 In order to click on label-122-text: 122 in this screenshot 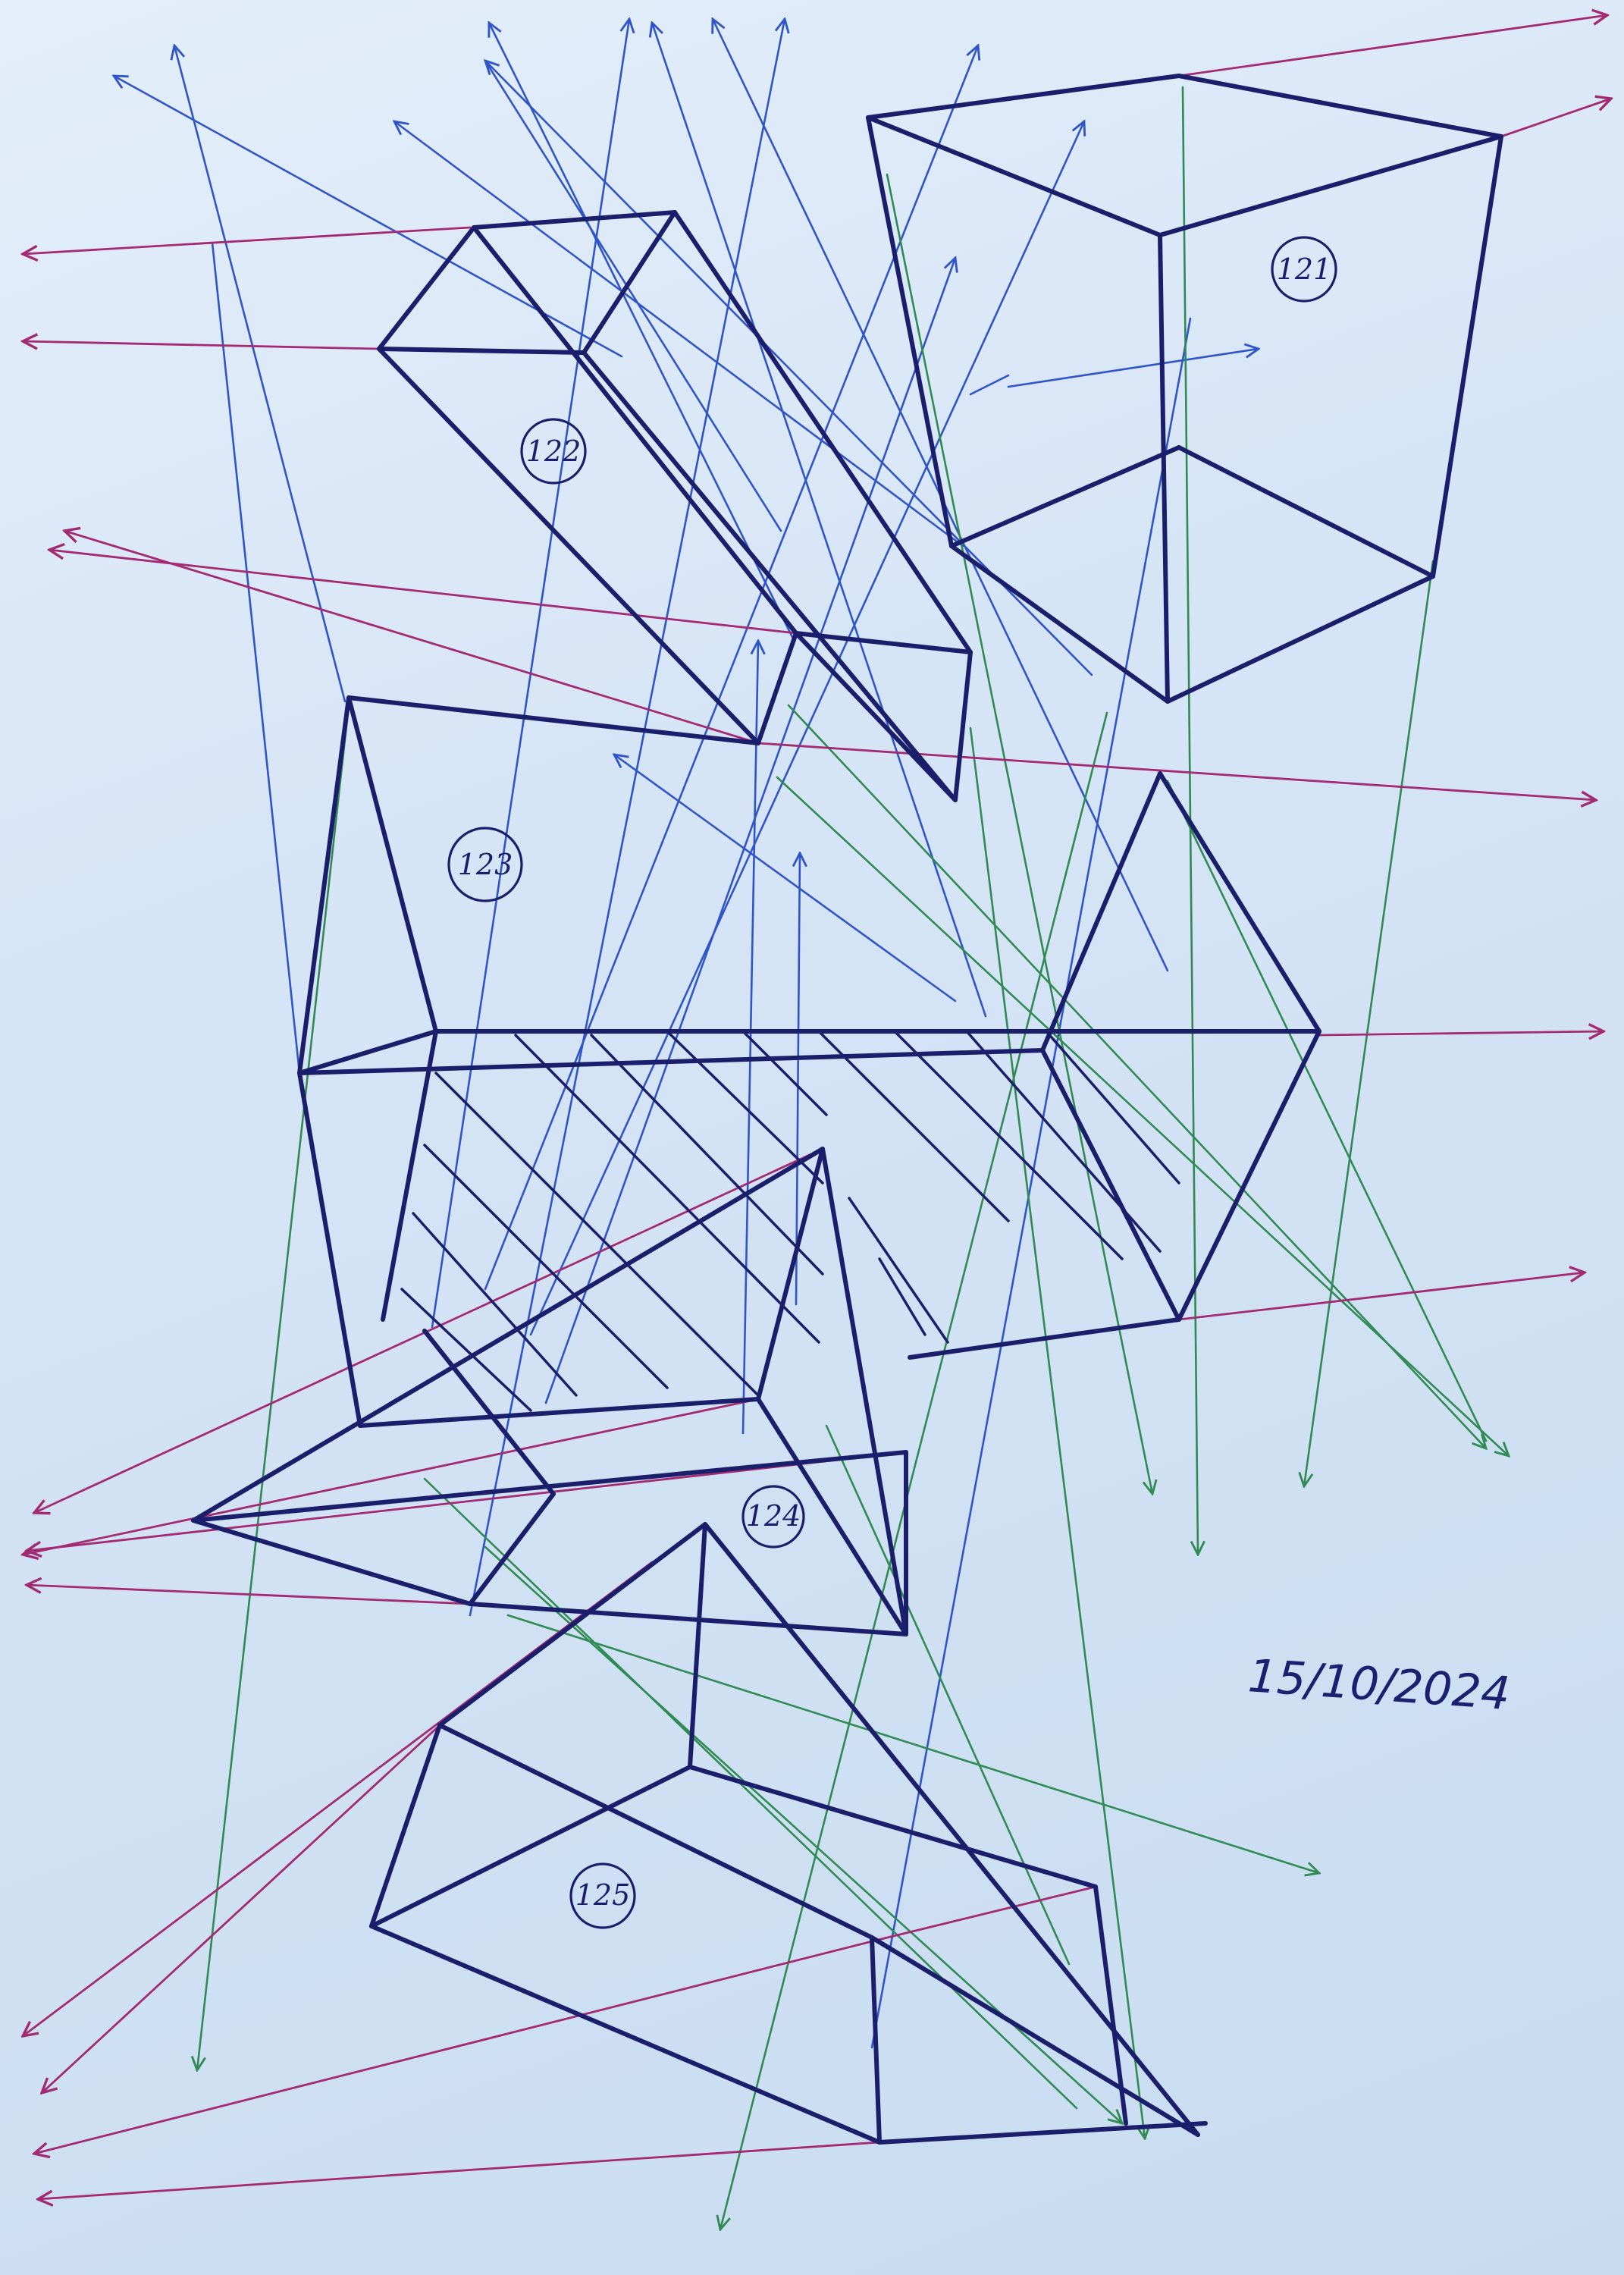, I will do `click(554, 451)`.